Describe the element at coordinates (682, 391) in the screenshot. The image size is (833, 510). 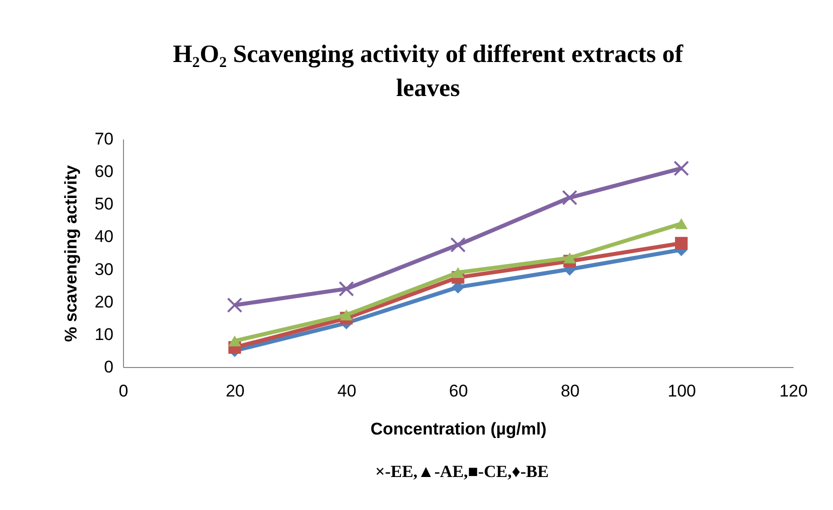
I see `x-tick-label: 100` at that location.